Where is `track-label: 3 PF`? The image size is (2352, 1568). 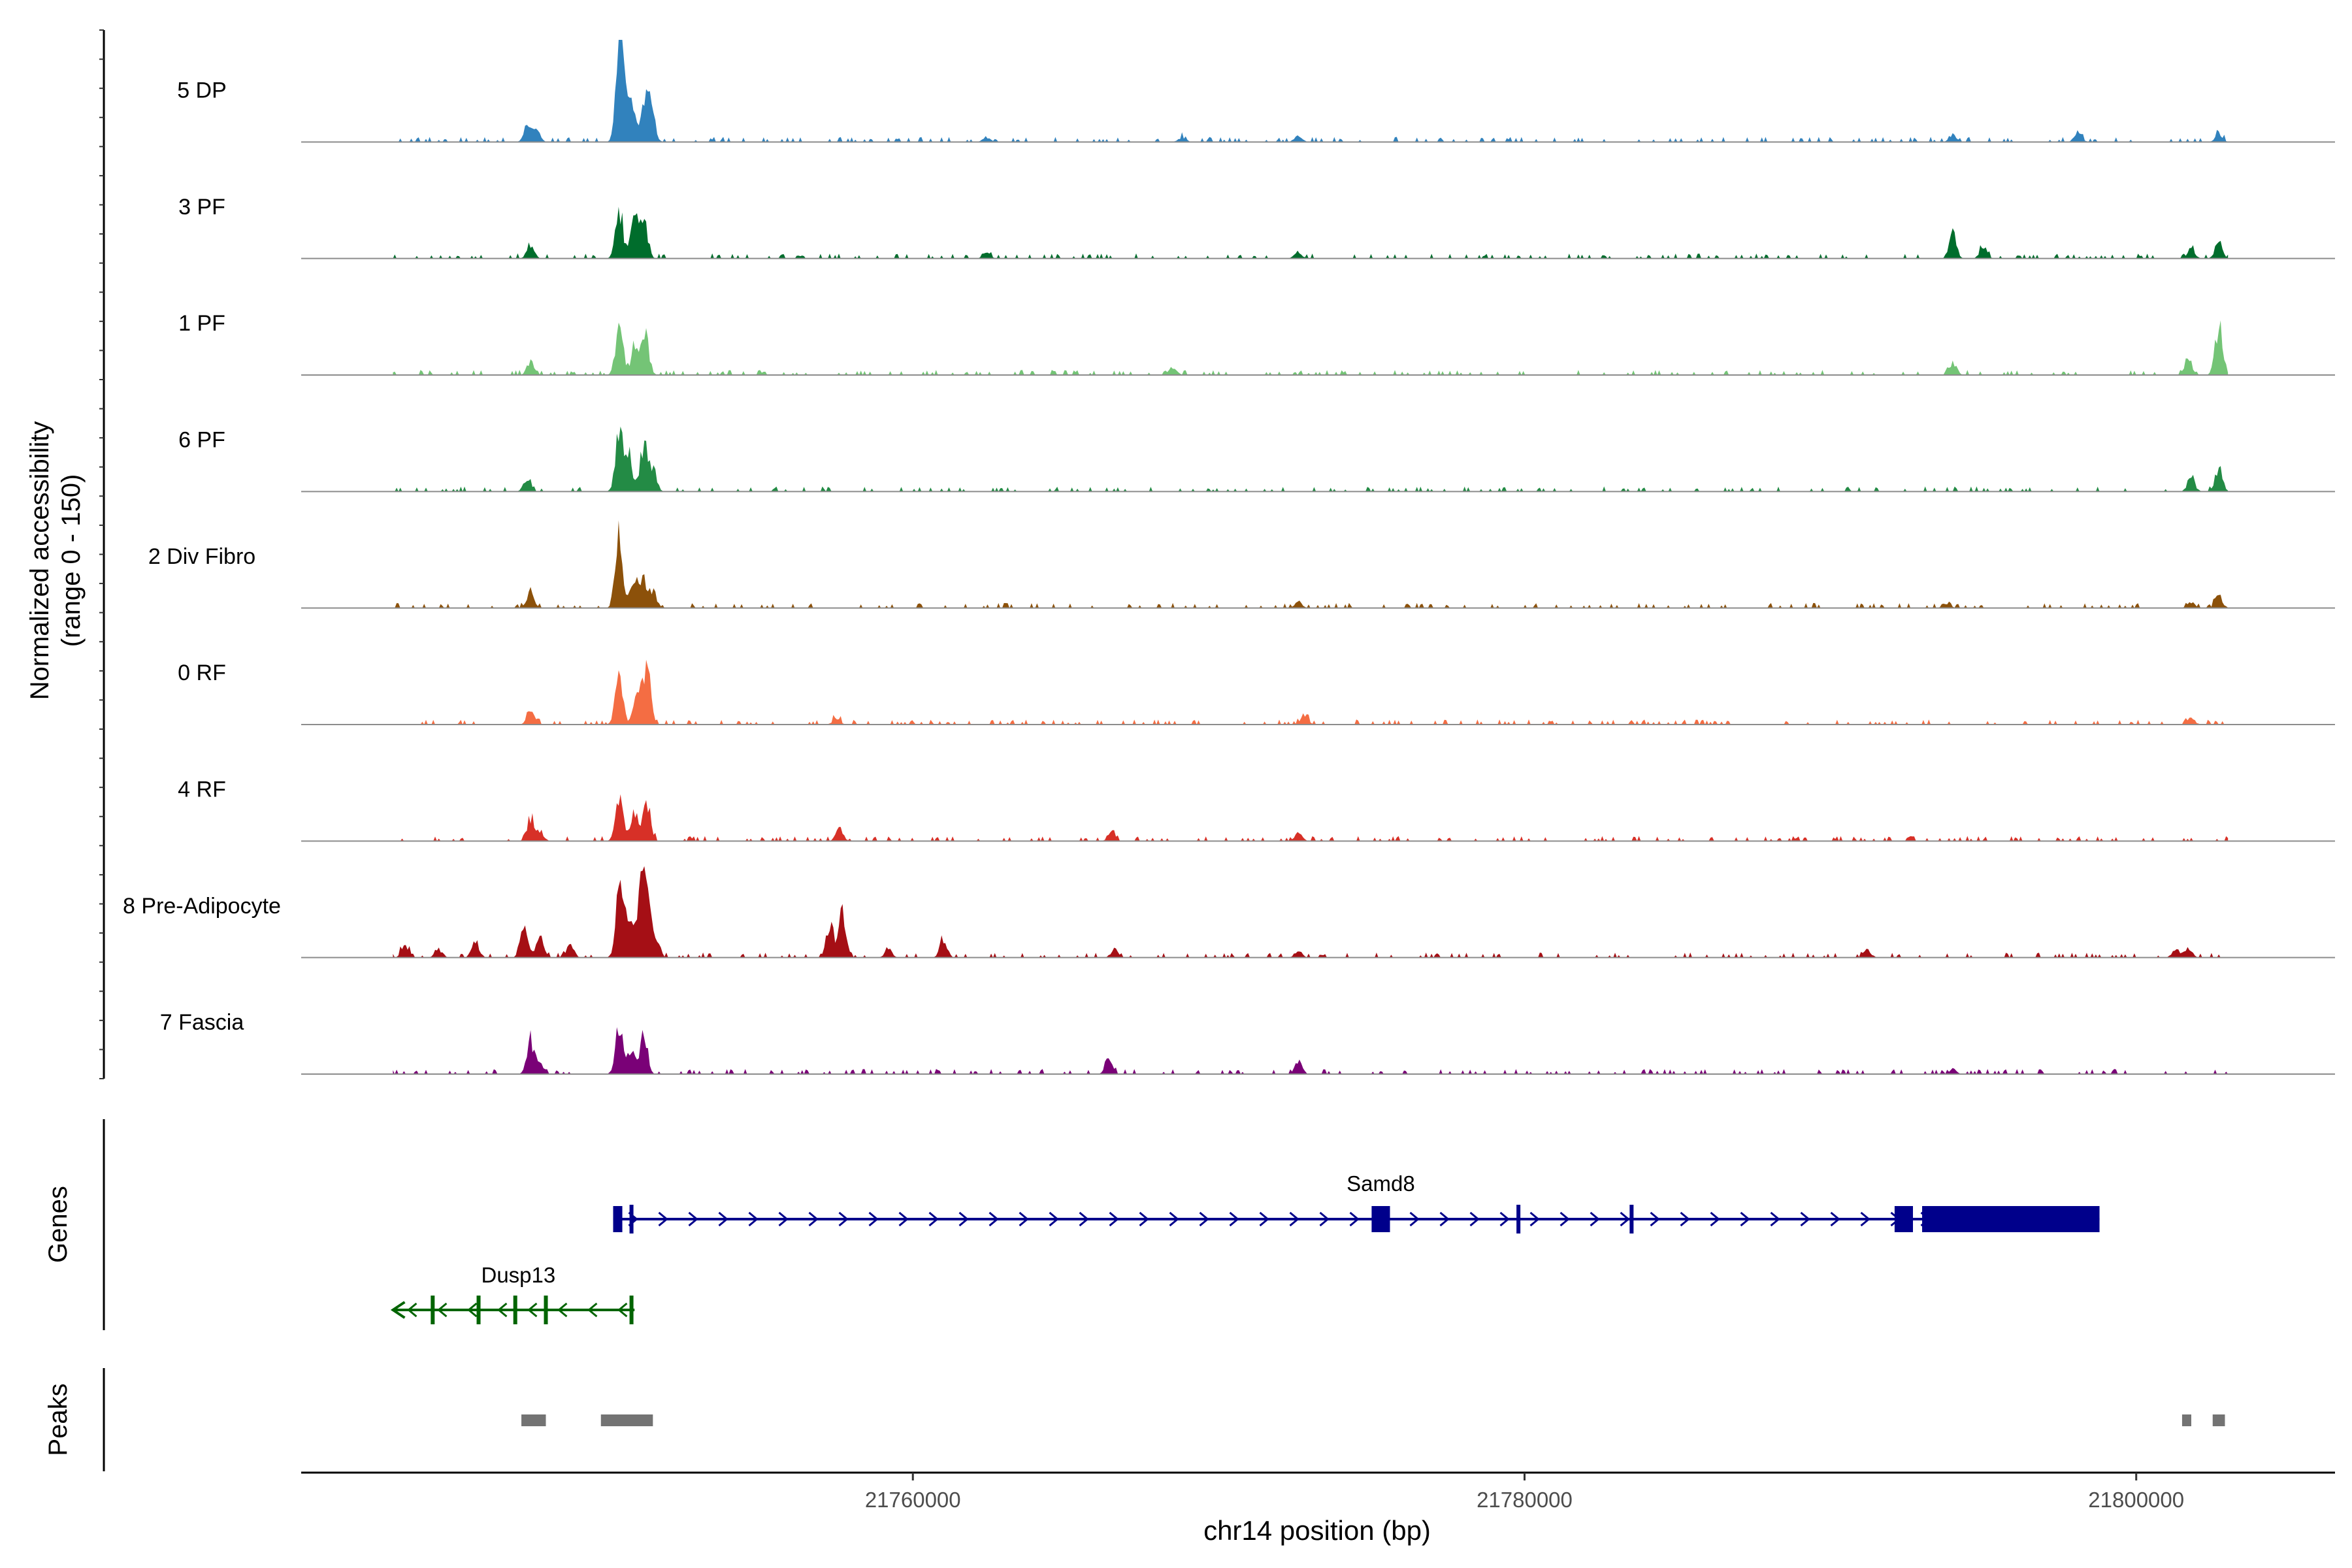
track-label: 3 PF is located at coordinates (201, 207).